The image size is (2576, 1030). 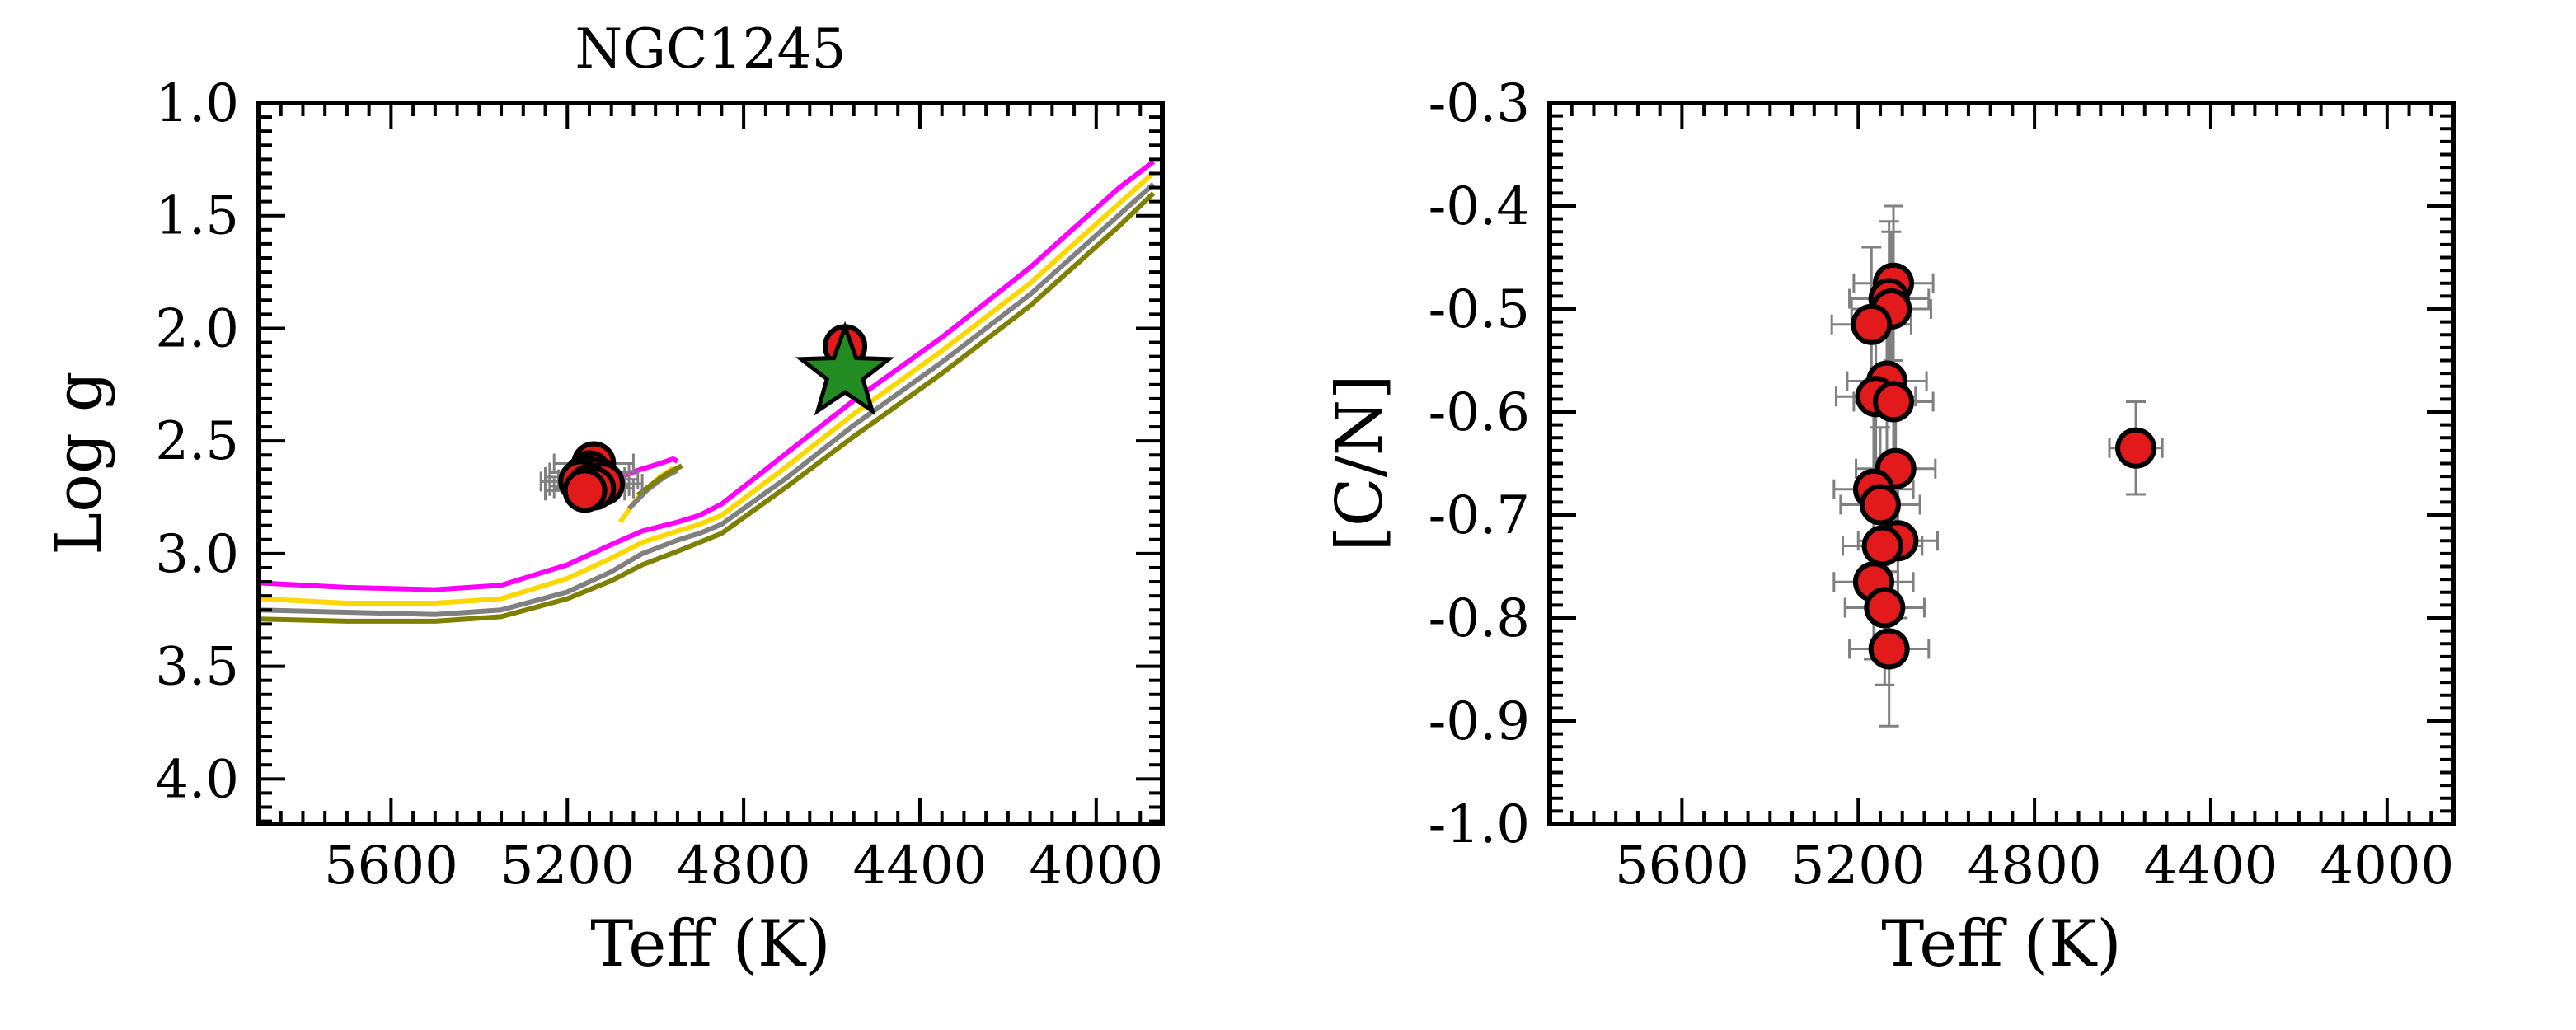 I want to click on left-panel-y-tick-label: 2.0, so click(x=197, y=328).